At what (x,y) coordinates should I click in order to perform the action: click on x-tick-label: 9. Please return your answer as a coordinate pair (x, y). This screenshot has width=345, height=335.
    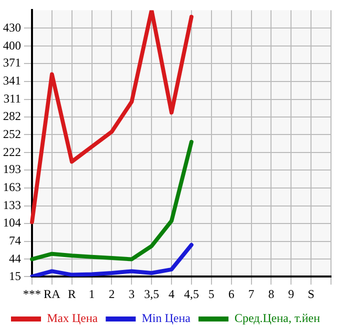
    Looking at the image, I should click on (291, 293).